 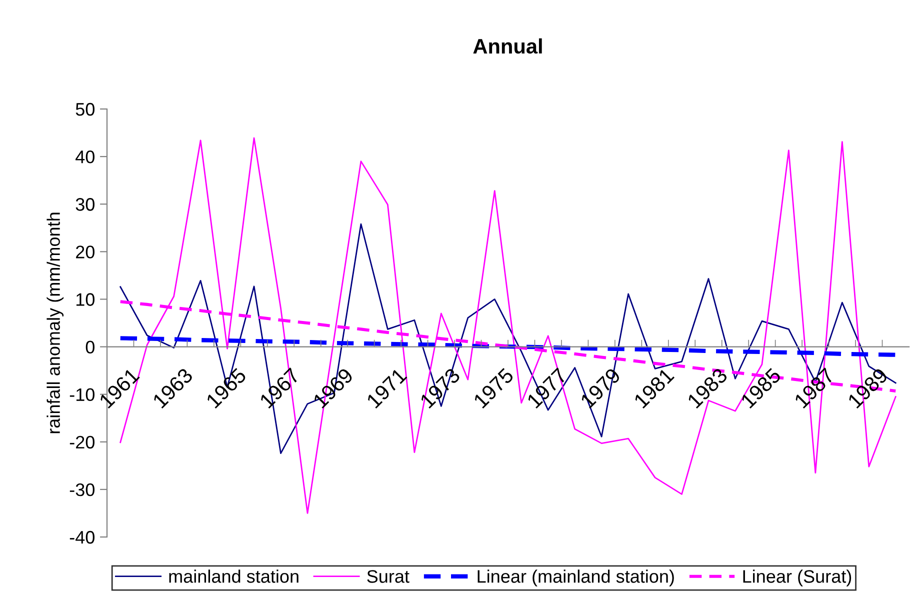 I want to click on y-tick-label: 30, so click(x=85, y=204).